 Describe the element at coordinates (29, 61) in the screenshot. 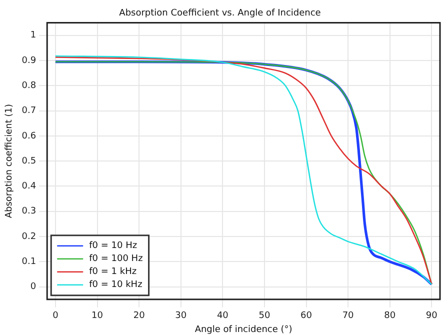

I see `y-tick-label: 0.9` at that location.